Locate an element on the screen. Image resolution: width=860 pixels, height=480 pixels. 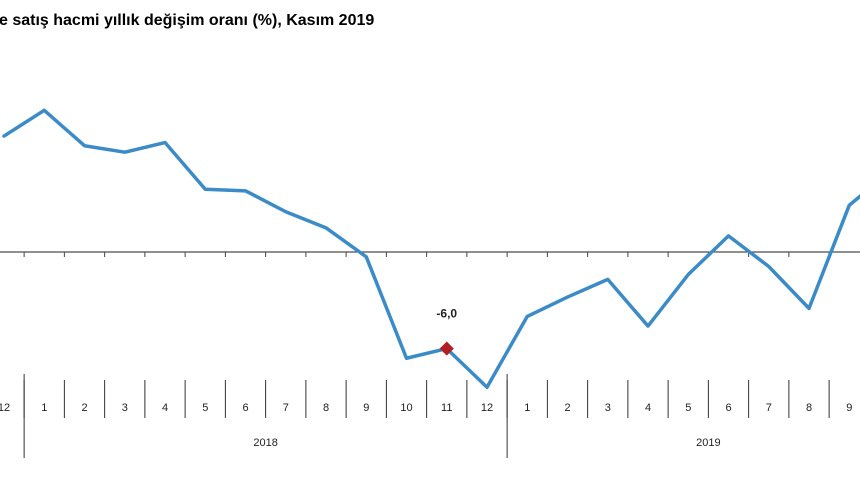
highlight-data-label: -6,0 is located at coordinates (446, 314).